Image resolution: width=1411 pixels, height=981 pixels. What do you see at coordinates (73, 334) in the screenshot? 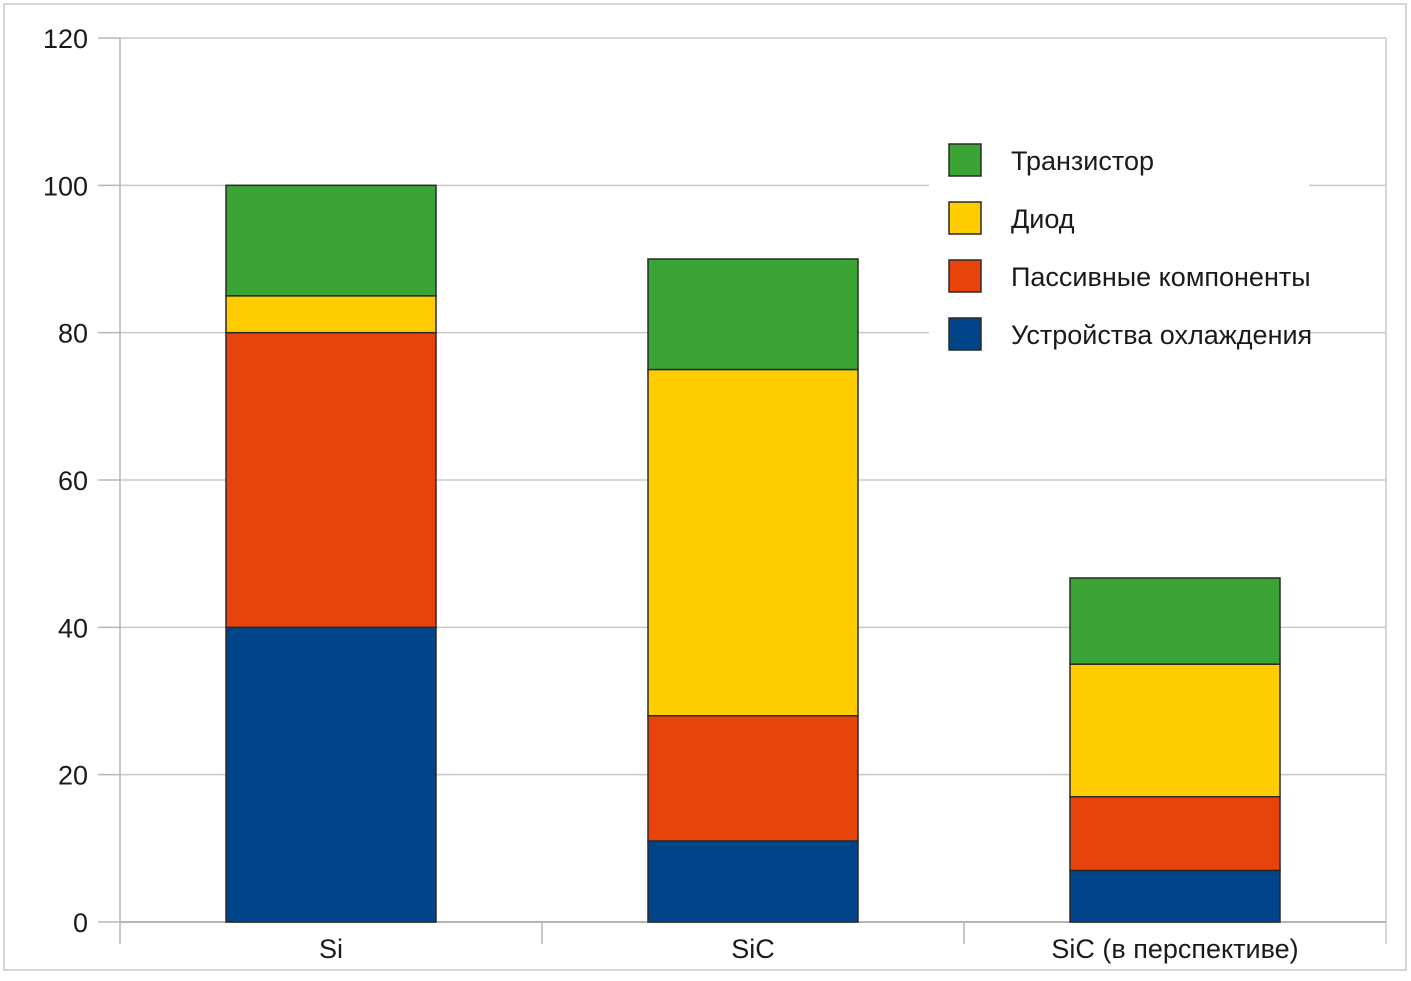
I see `y-tick-label: 80` at bounding box center [73, 334].